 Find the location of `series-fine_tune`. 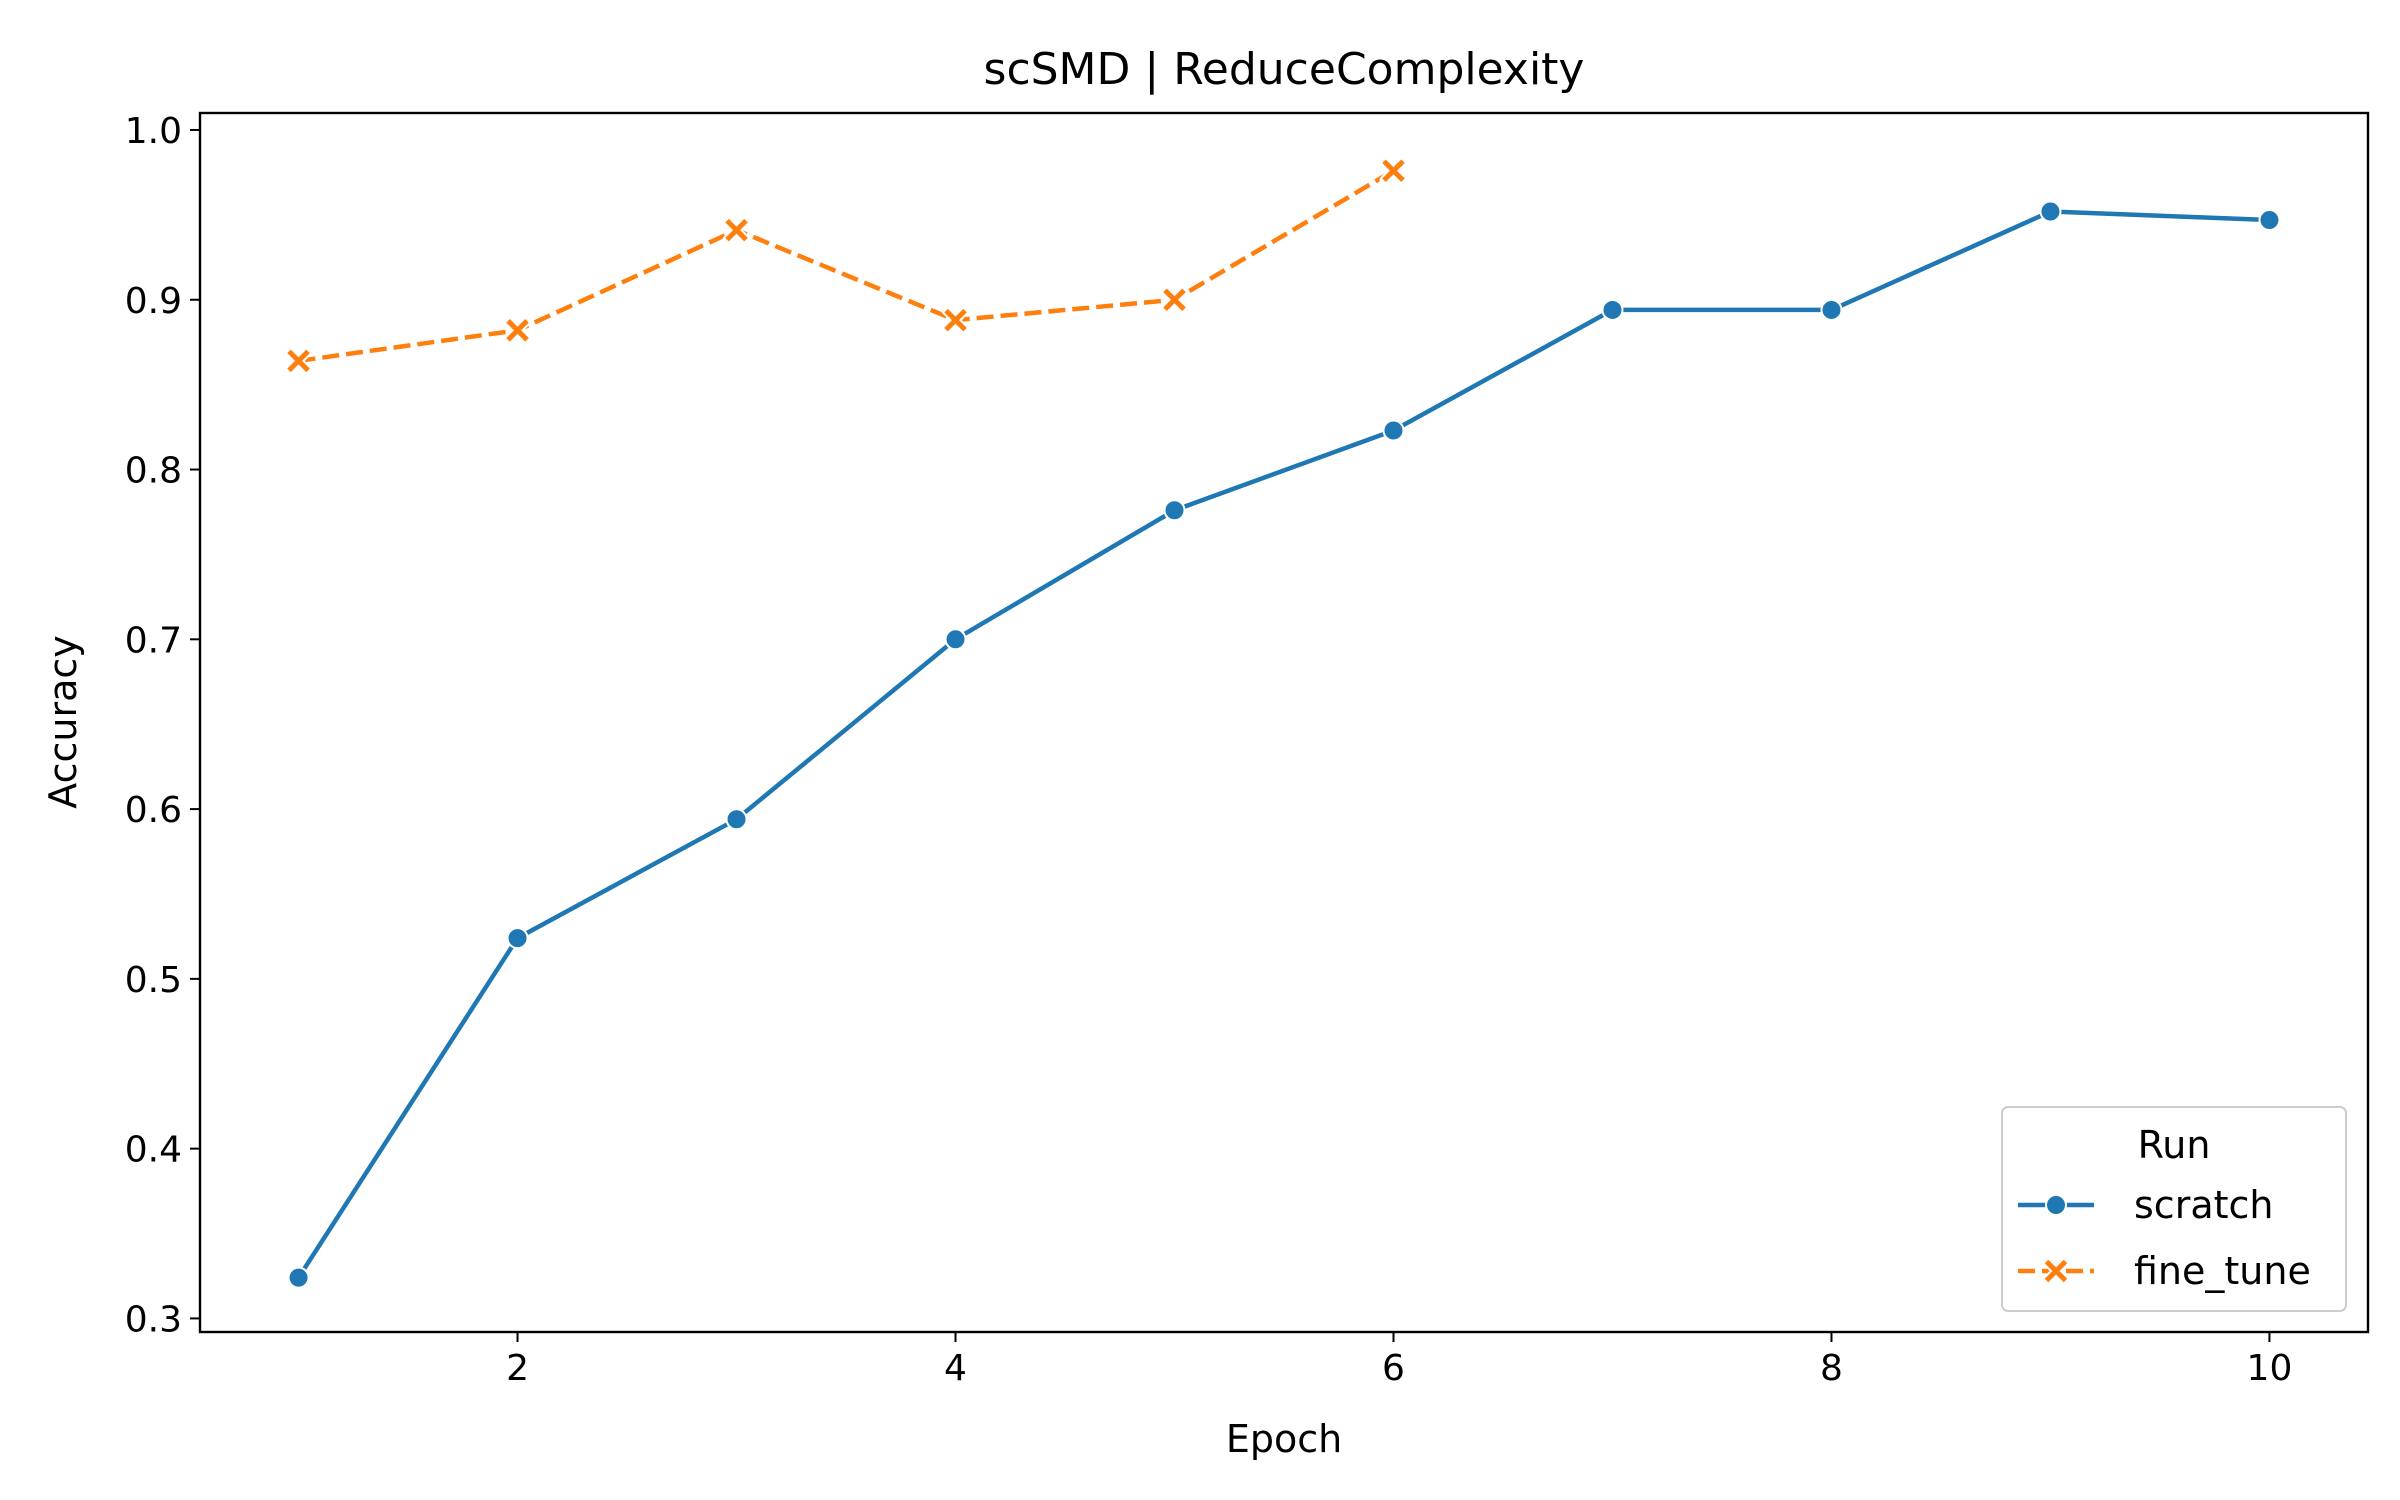

series-fine_tune is located at coordinates (846, 265).